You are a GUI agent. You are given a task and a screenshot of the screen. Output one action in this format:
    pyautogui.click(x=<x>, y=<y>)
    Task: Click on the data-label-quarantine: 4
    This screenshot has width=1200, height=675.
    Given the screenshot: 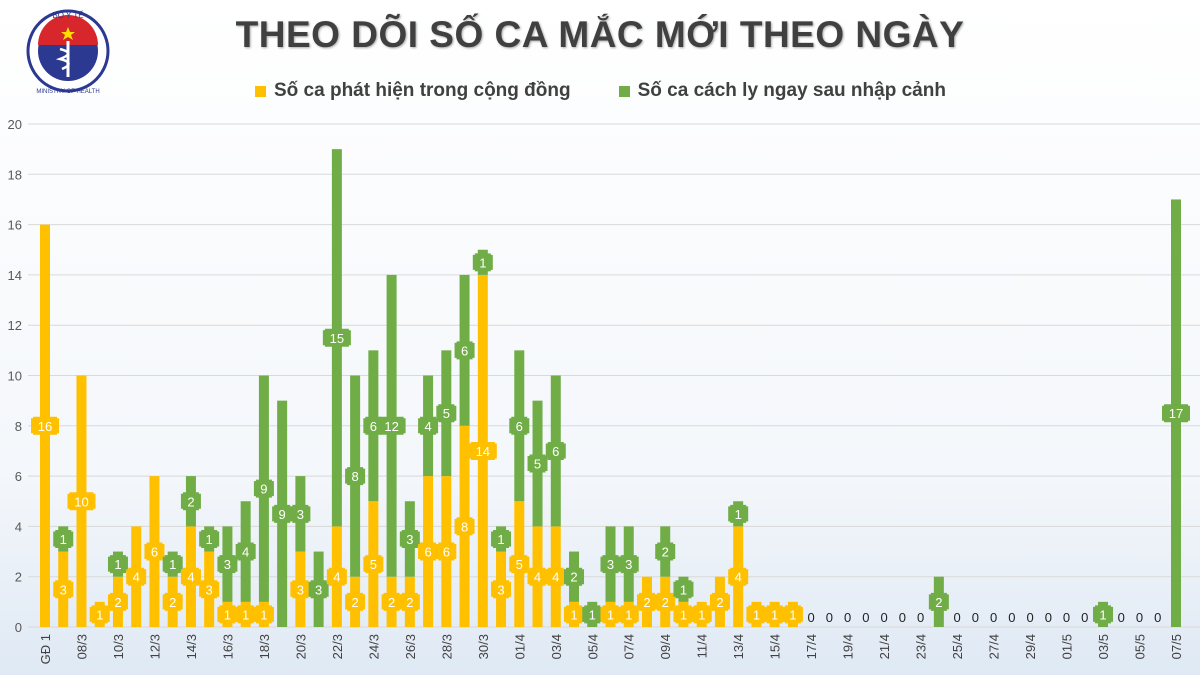 What is the action you would take?
    pyautogui.click(x=245, y=552)
    